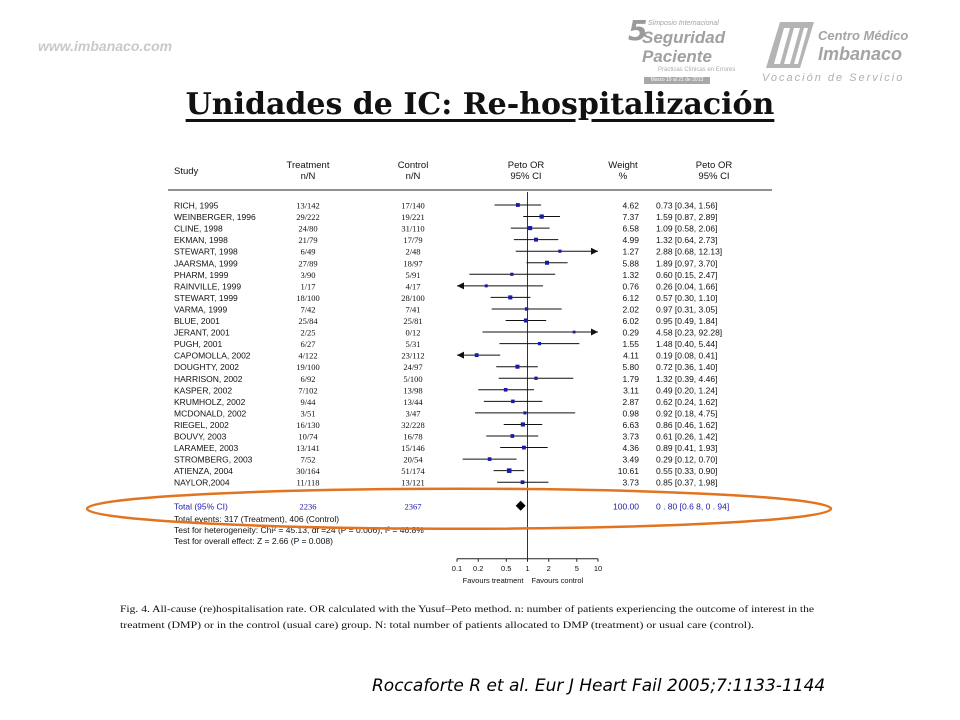  What do you see at coordinates (522, 424) in the screenshot?
I see `study-20-marker` at bounding box center [522, 424].